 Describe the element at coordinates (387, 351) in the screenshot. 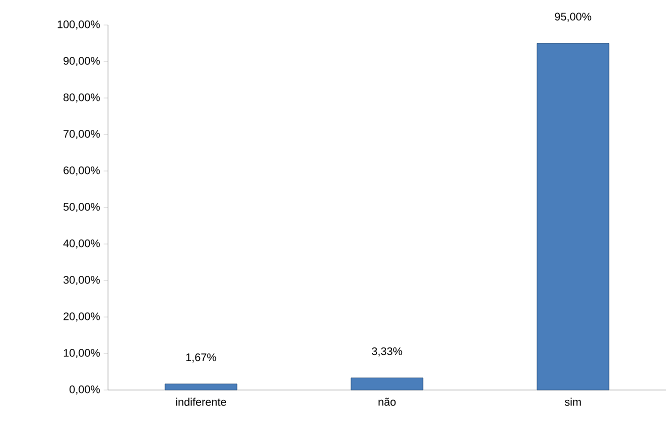

I see `data-label: 3,33%` at that location.